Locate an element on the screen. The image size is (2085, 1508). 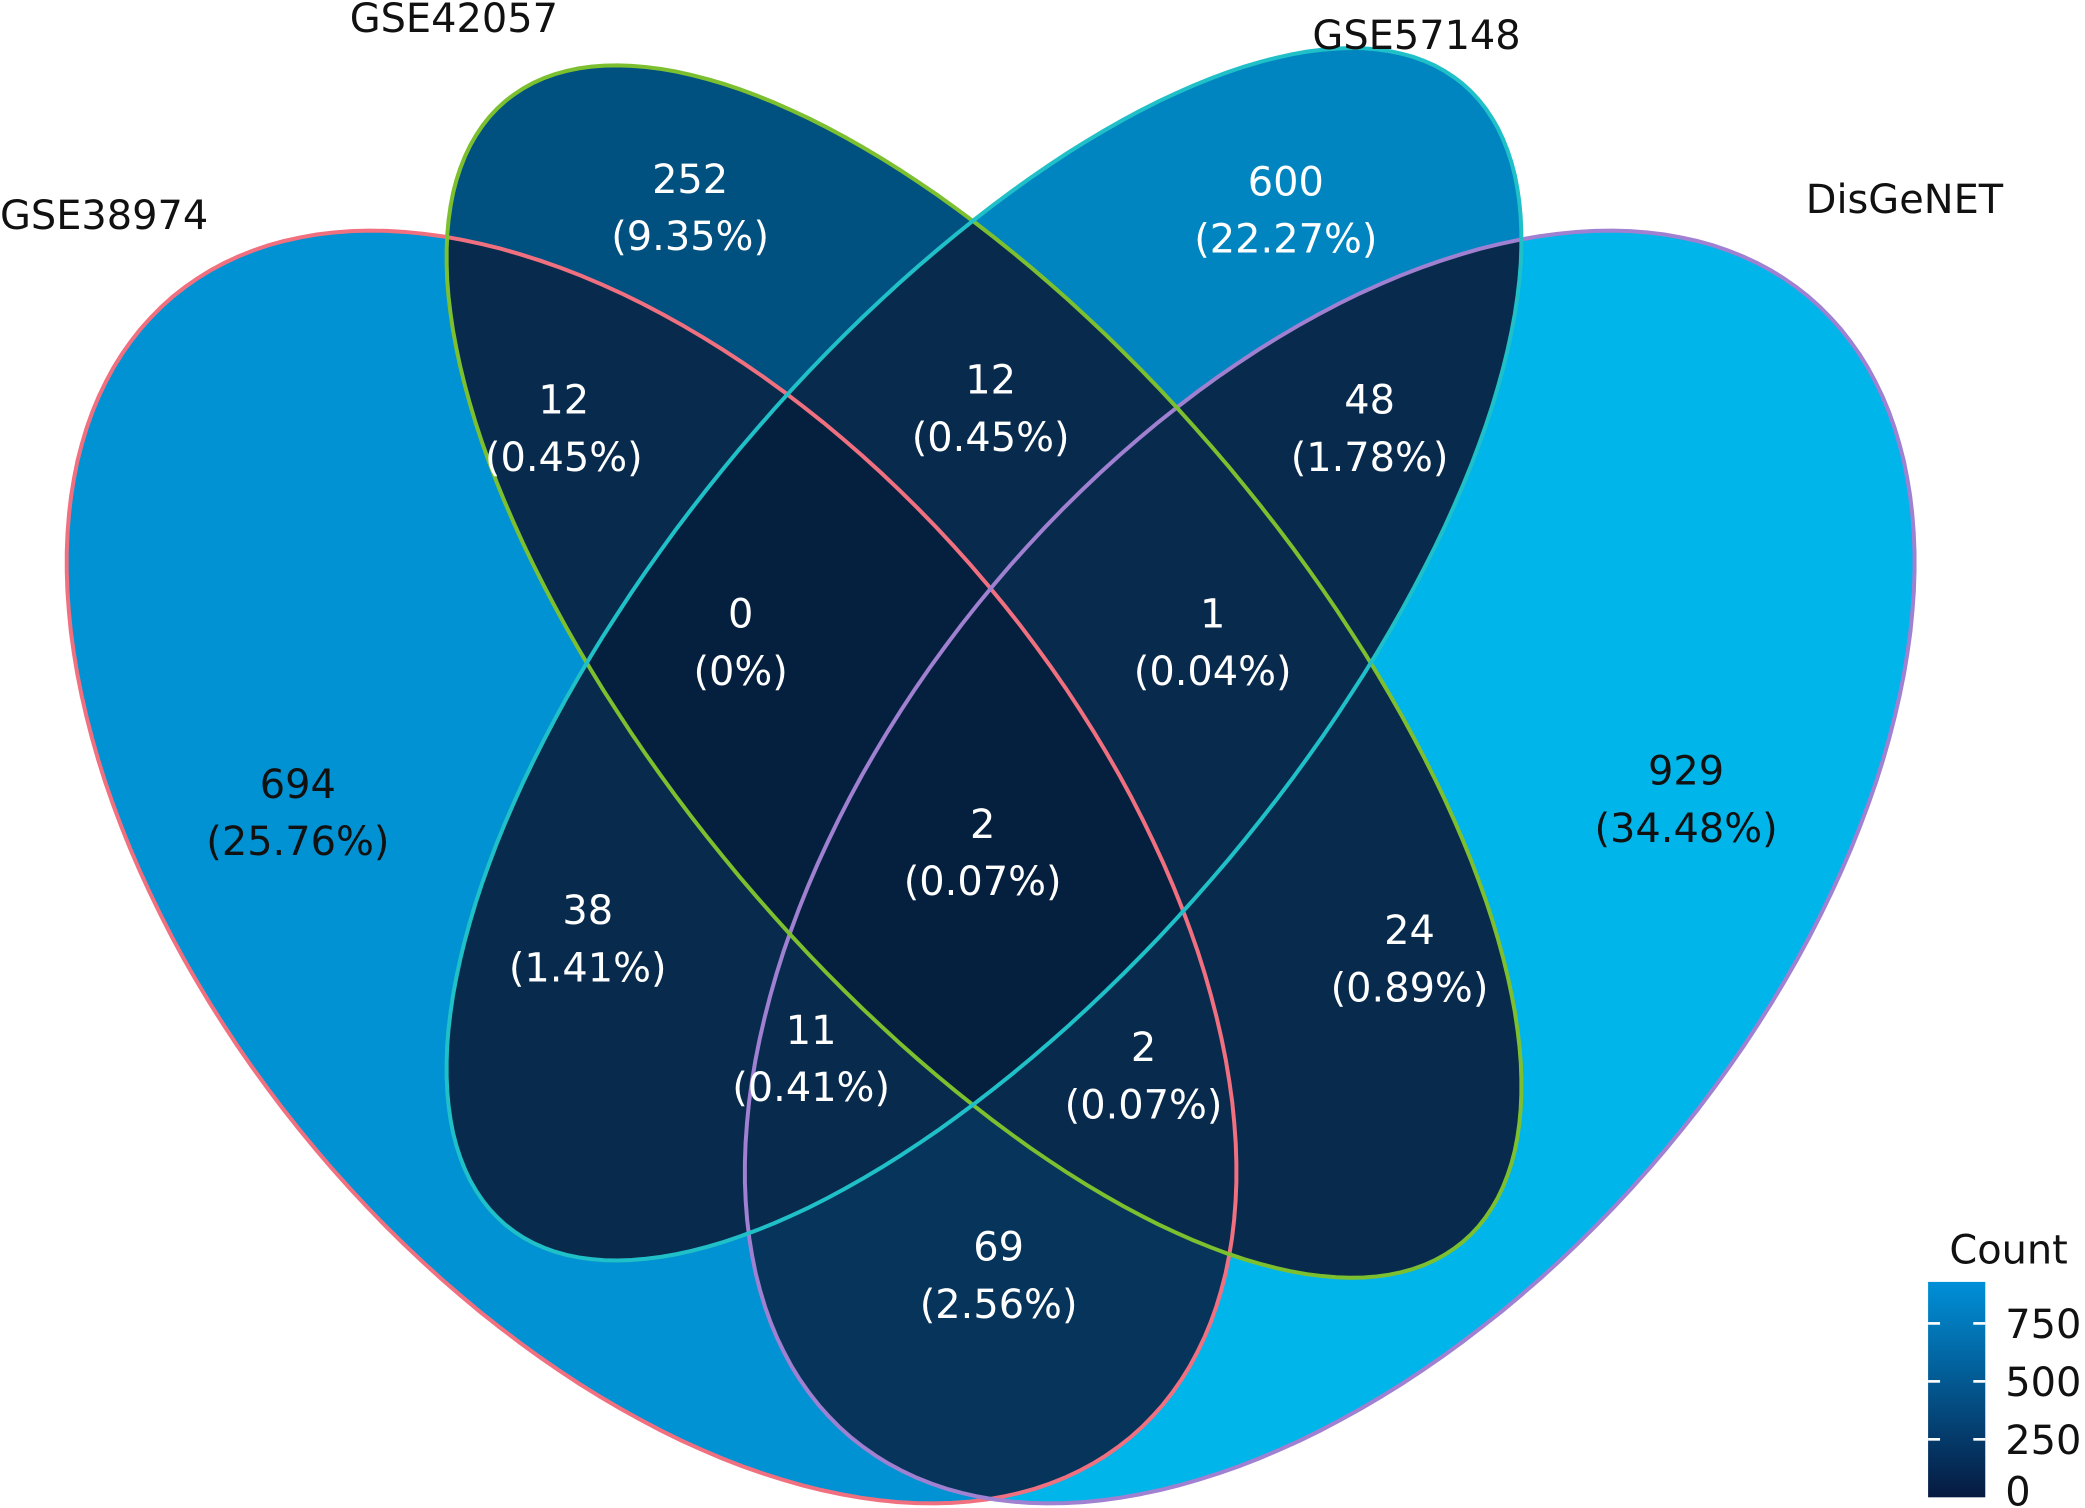
legend-title: Count is located at coordinates (2008, 1250).